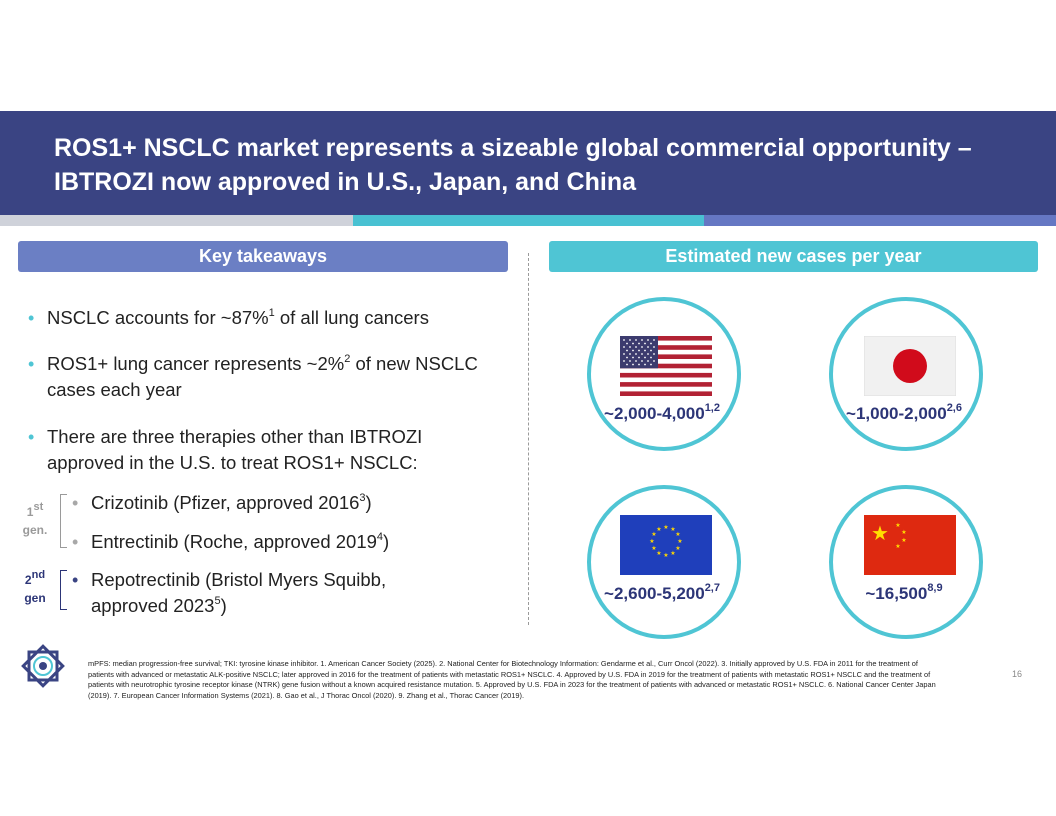 The image size is (1056, 816). Describe the element at coordinates (896, 593) in the screenshot. I see `cases-value: ~16,500` at that location.